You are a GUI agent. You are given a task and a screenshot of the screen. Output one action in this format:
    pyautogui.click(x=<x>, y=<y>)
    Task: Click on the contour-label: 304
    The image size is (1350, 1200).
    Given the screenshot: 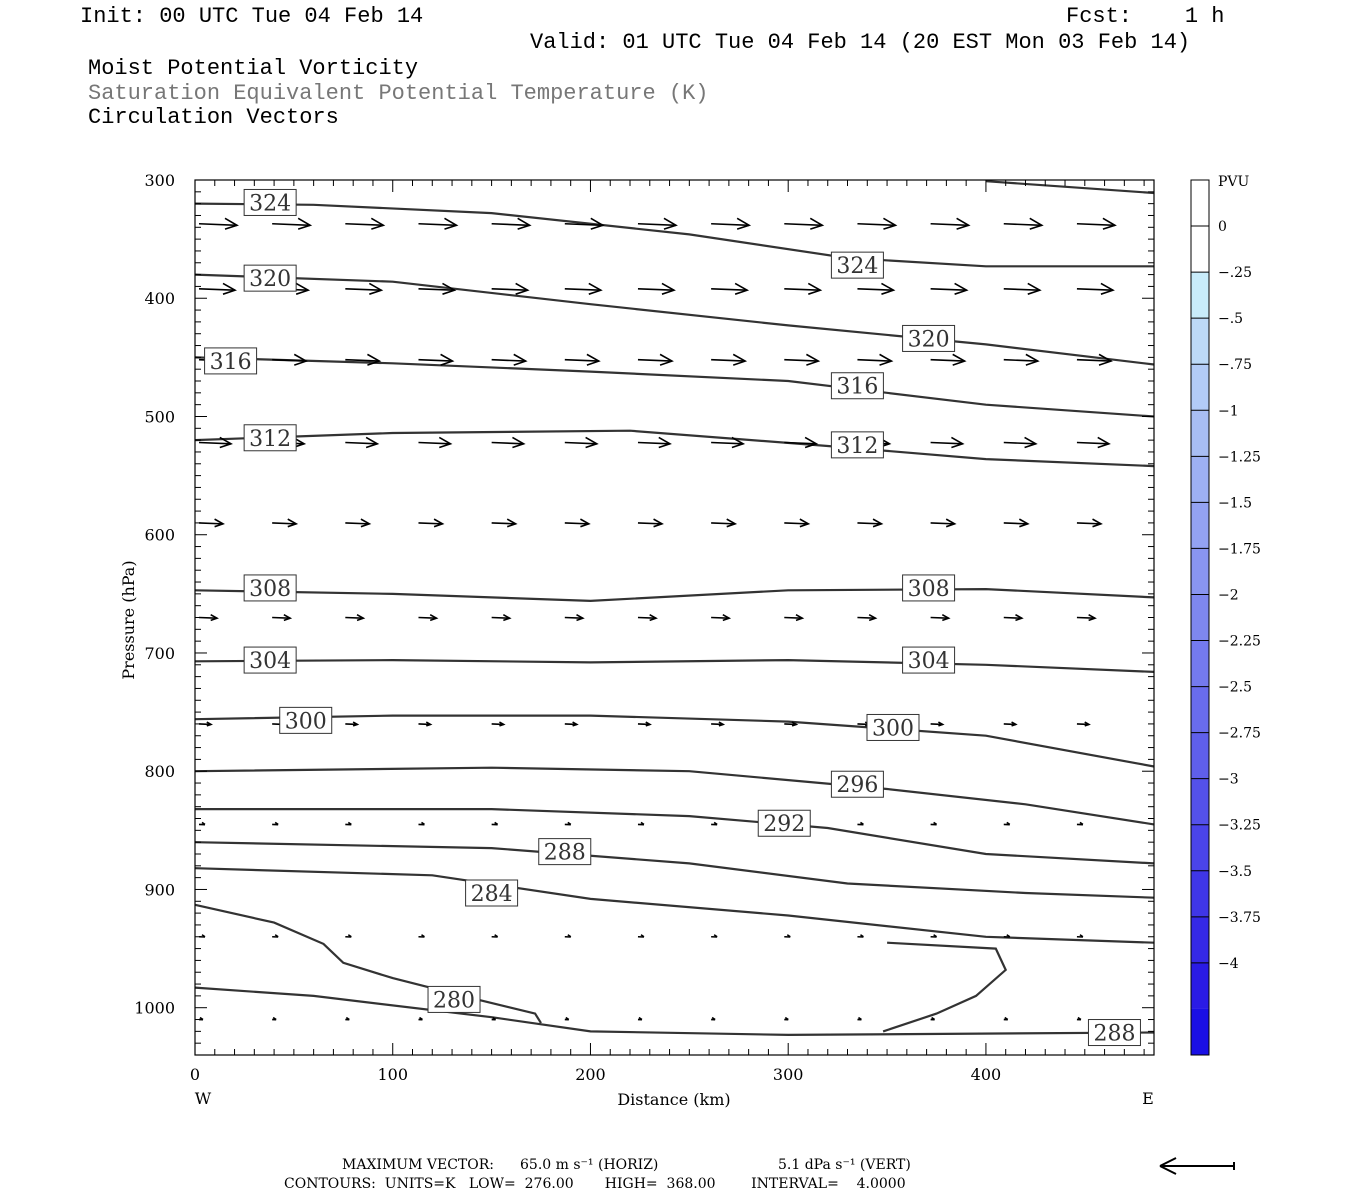 What is the action you would take?
    pyautogui.click(x=270, y=661)
    